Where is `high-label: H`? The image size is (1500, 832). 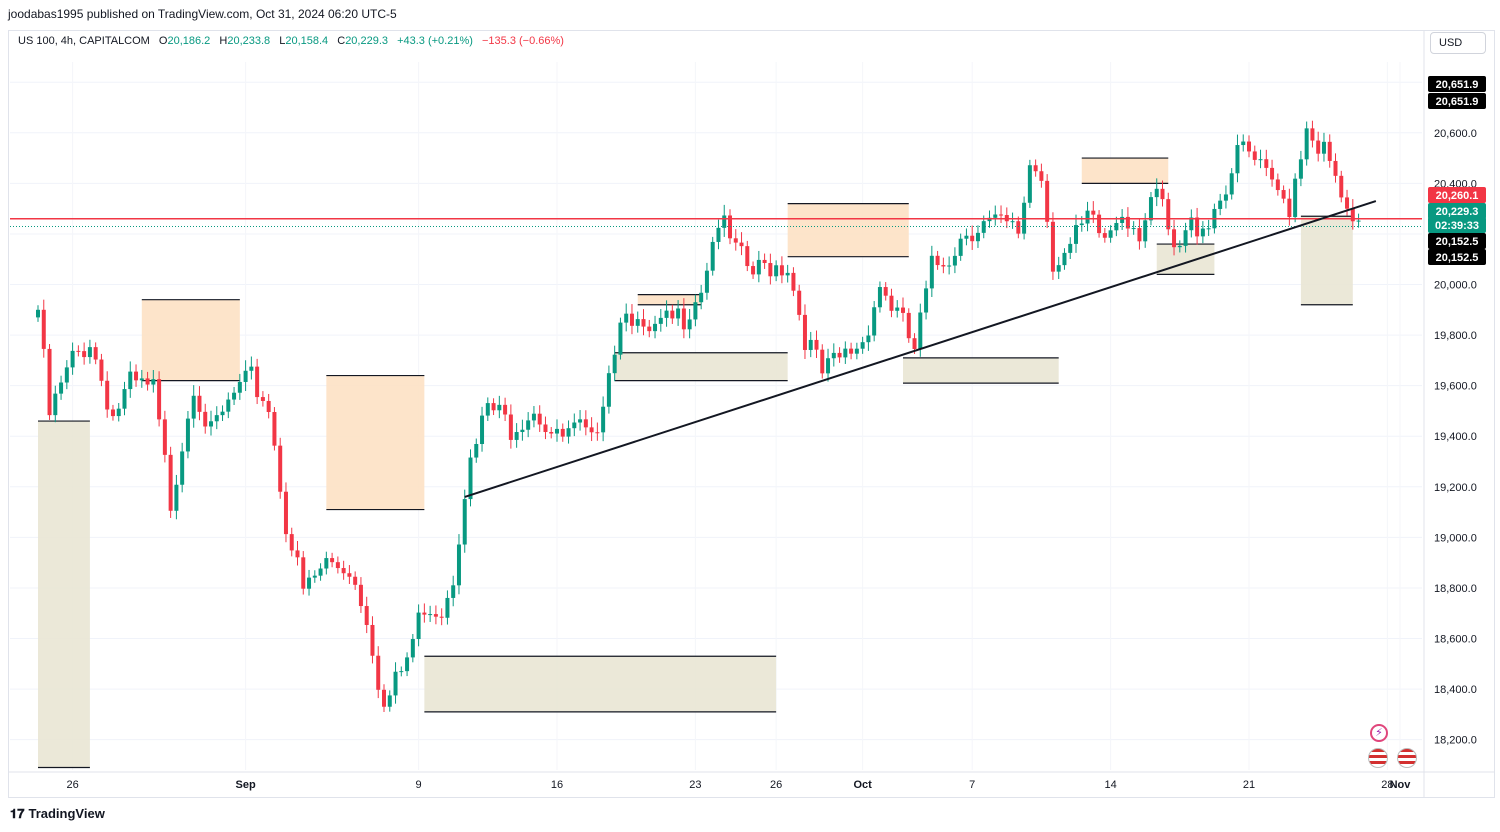 high-label: H is located at coordinates (223, 41).